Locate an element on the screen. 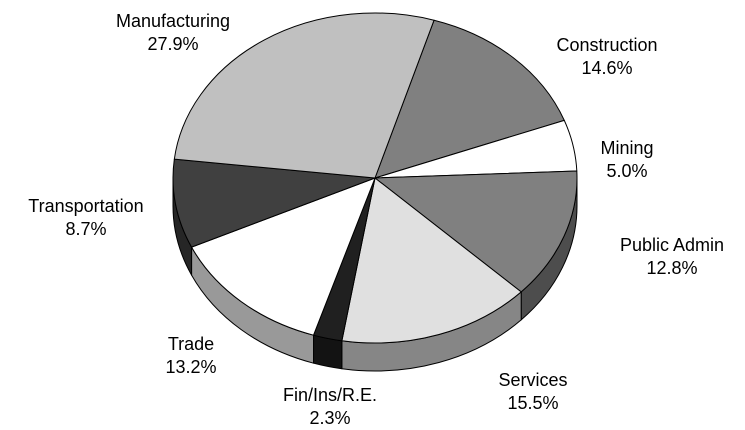 The image size is (745, 430). slice-label: Transportation is located at coordinates (85, 206).